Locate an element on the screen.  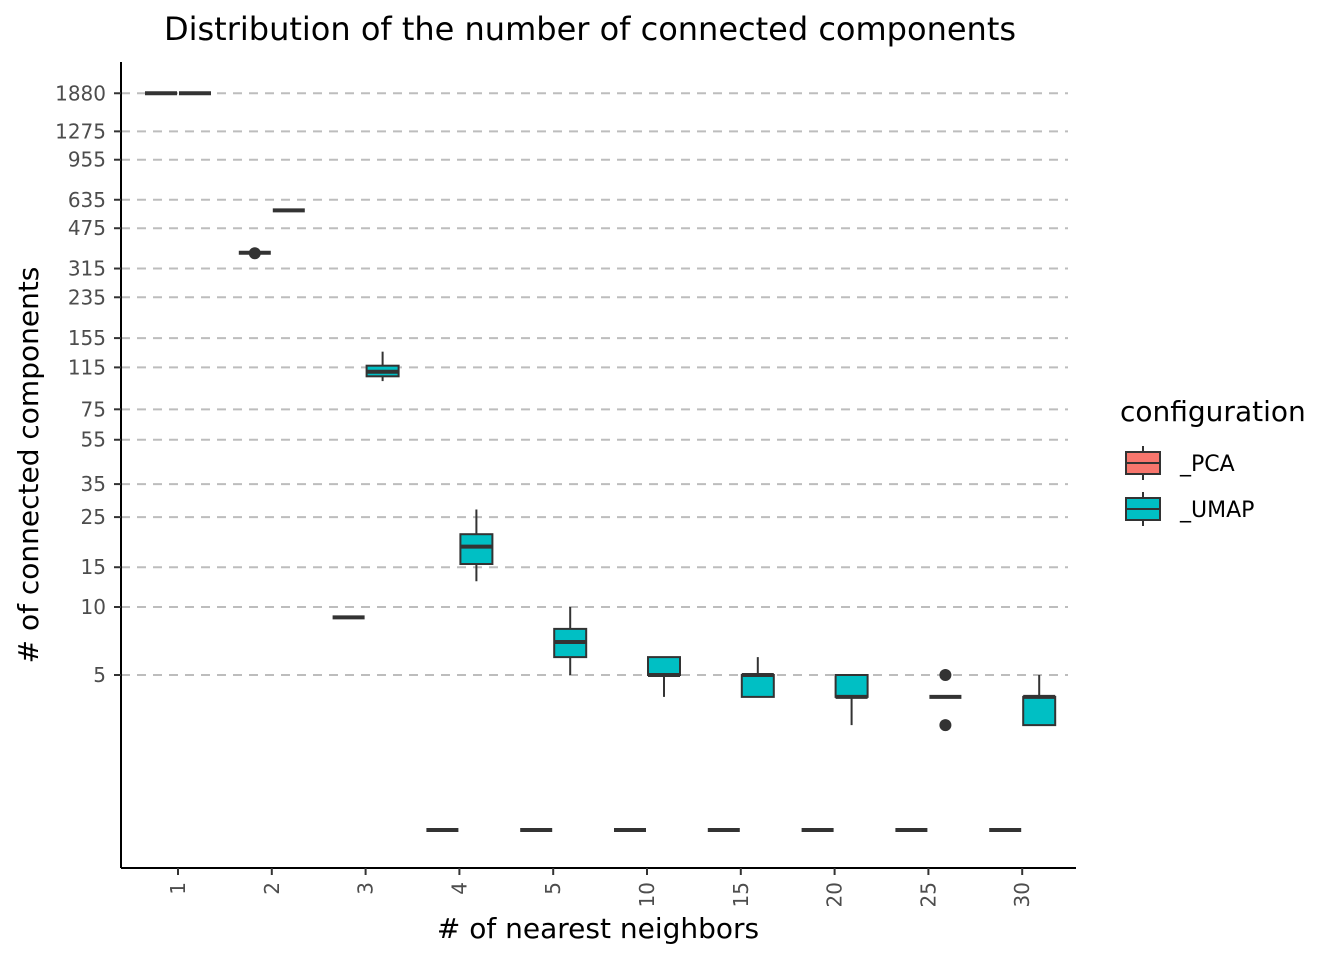
legend-label: _UMAP is located at coordinates (1216, 510).